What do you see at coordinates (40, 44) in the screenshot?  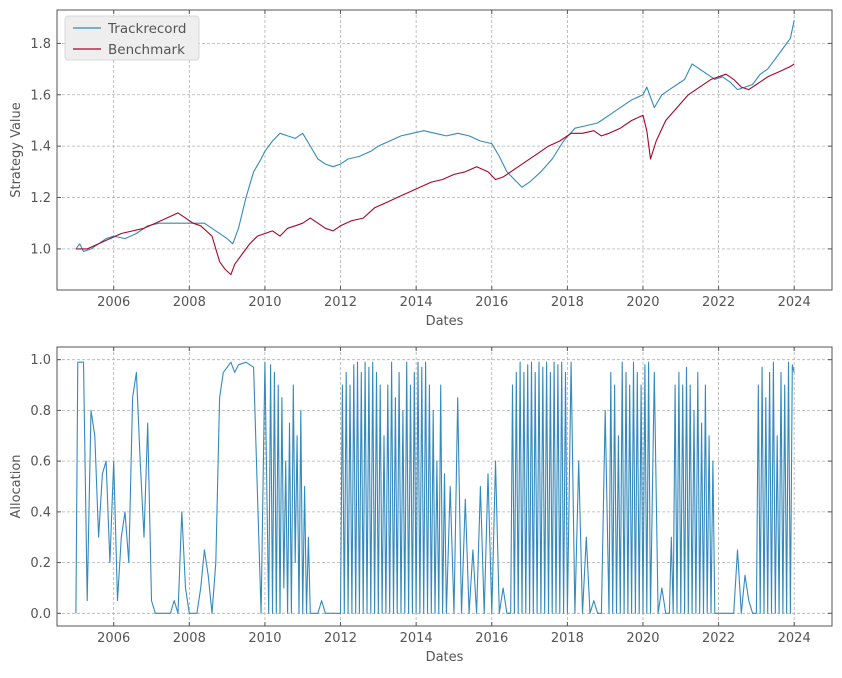 I see `y-tick-label: 1.8` at bounding box center [40, 44].